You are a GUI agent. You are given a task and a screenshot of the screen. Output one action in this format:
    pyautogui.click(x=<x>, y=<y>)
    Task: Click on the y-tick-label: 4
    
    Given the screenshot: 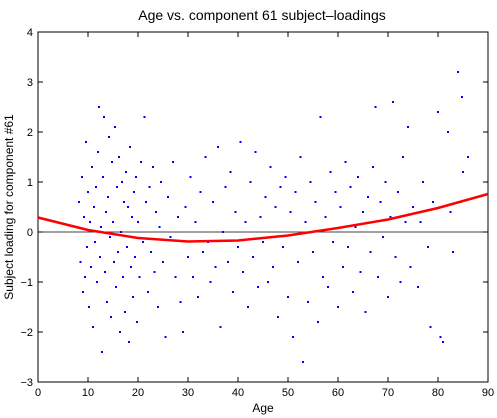 What is the action you would take?
    pyautogui.click(x=30, y=33)
    